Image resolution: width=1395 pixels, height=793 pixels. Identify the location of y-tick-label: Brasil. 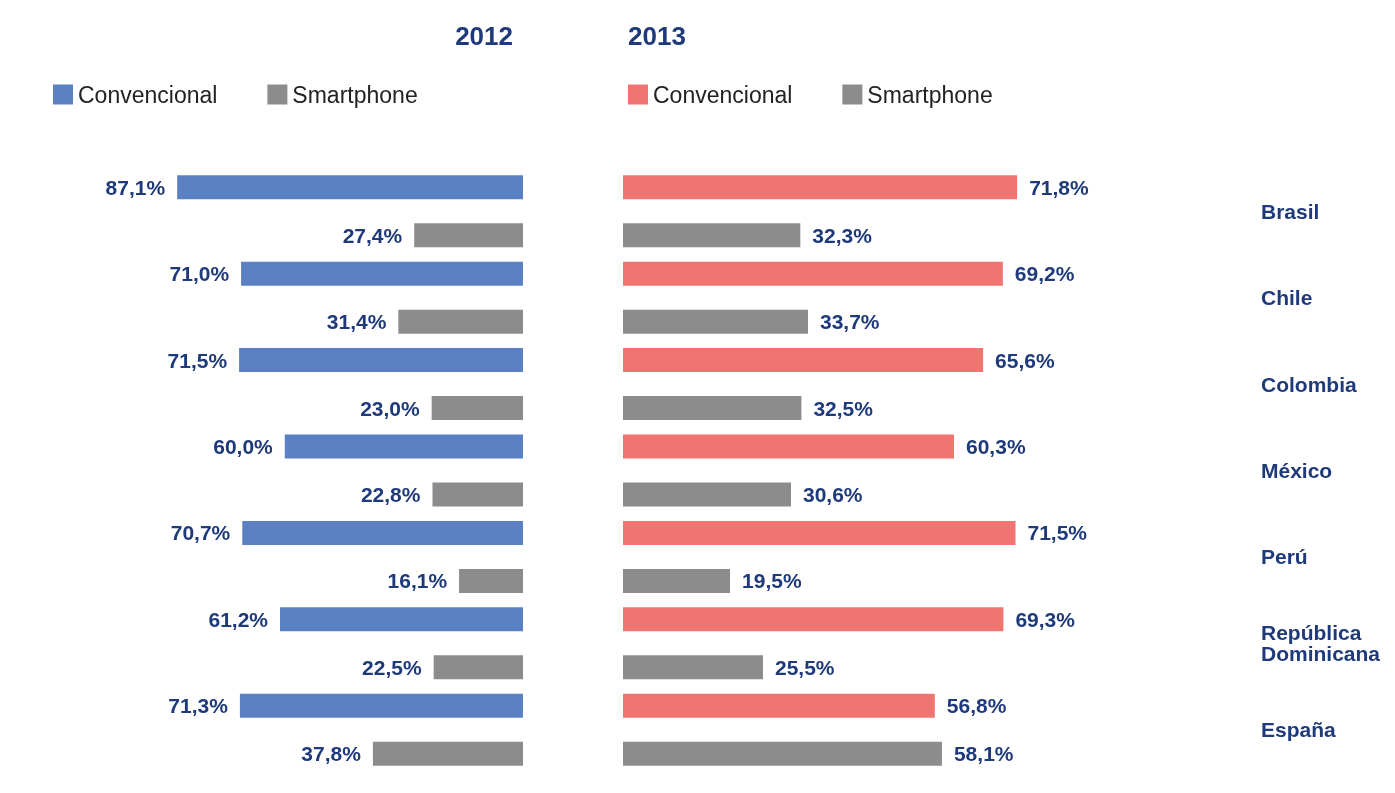
(1290, 211).